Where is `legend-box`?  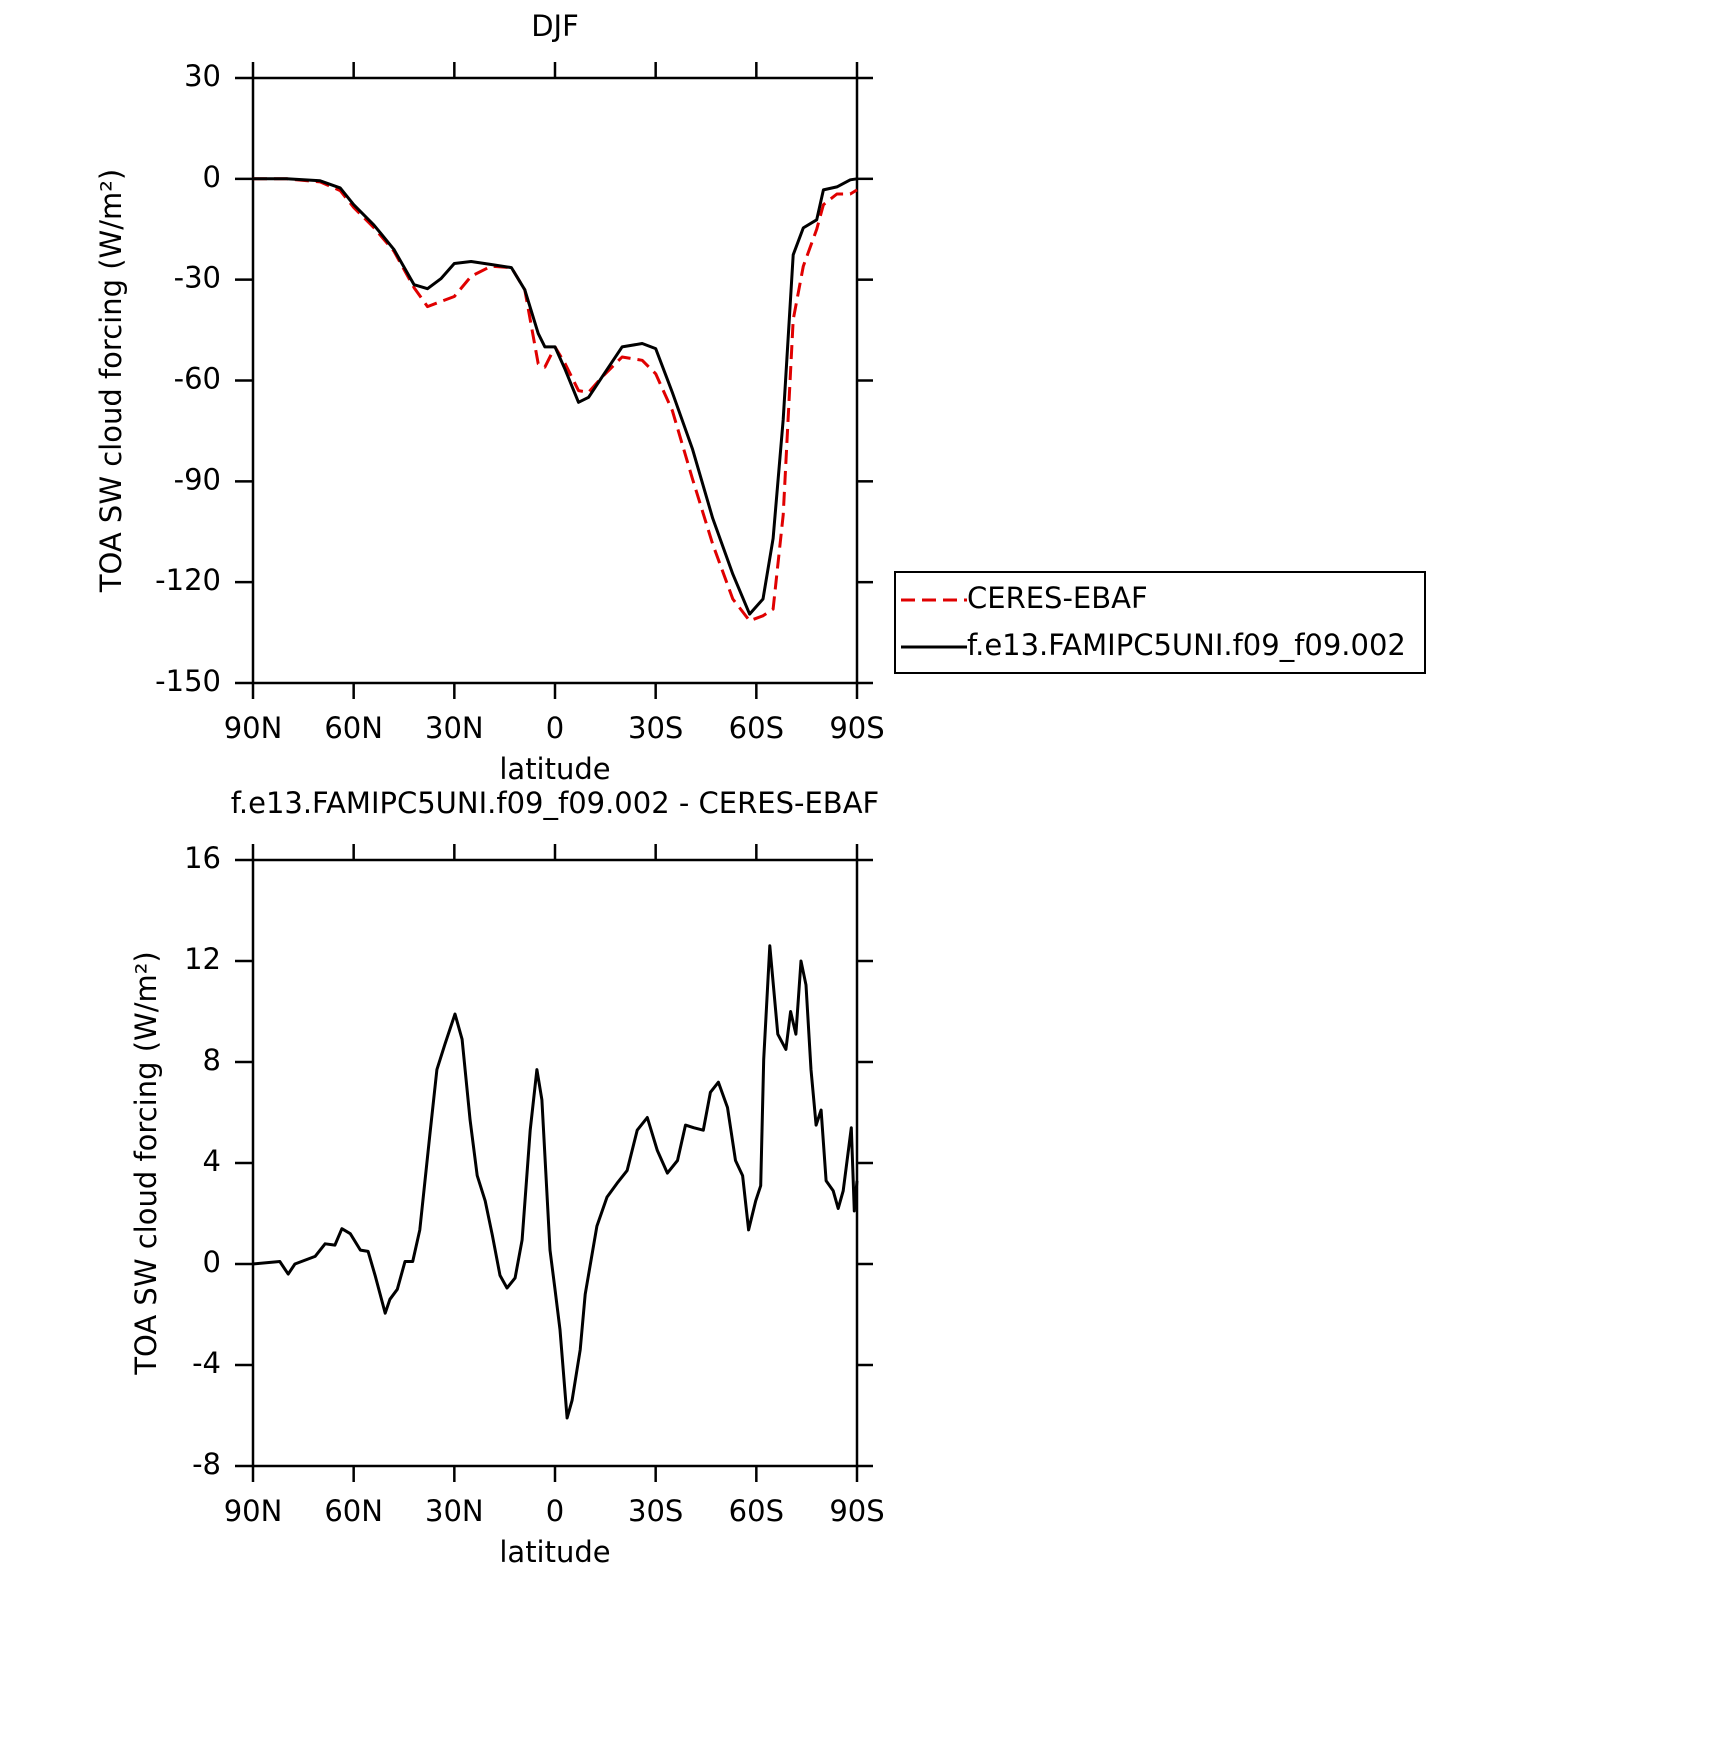 legend-box is located at coordinates (1160, 622).